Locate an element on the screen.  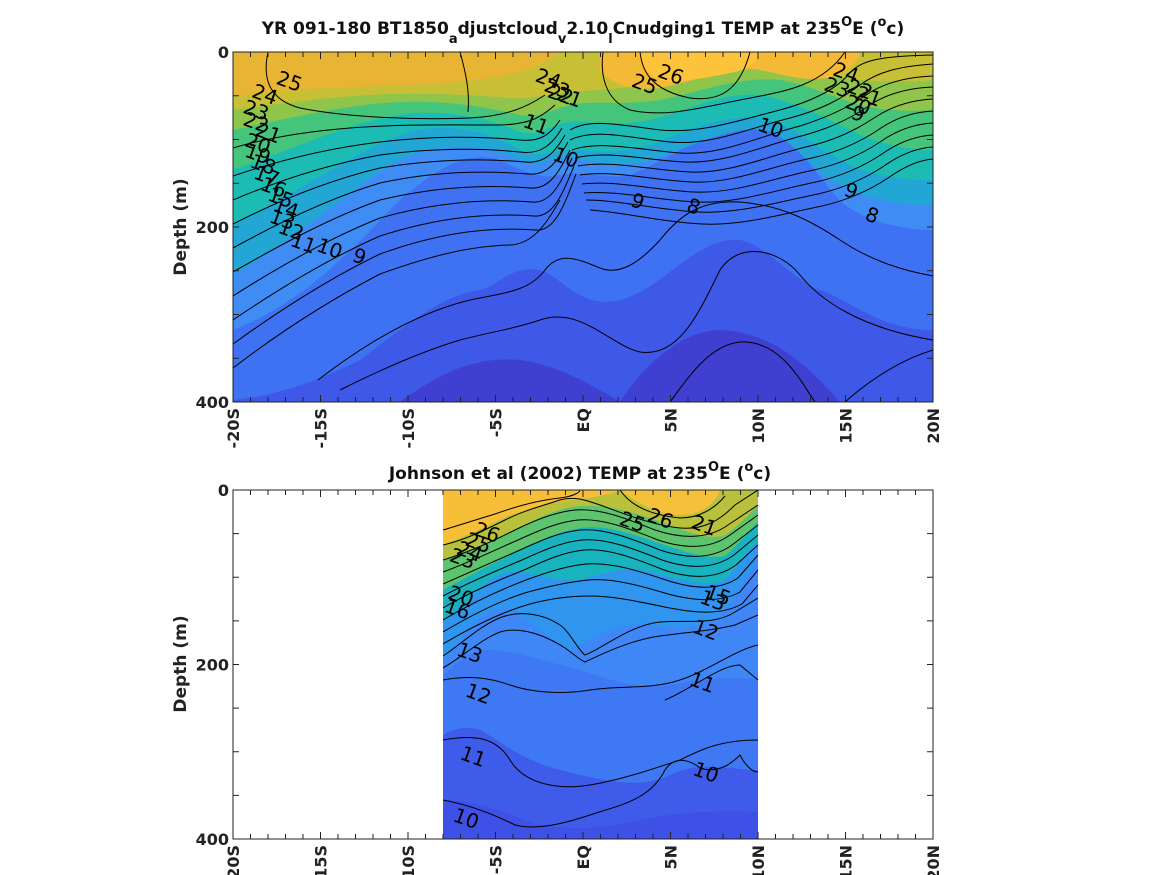
top-contour-24-east is located at coordinates (751, 93).